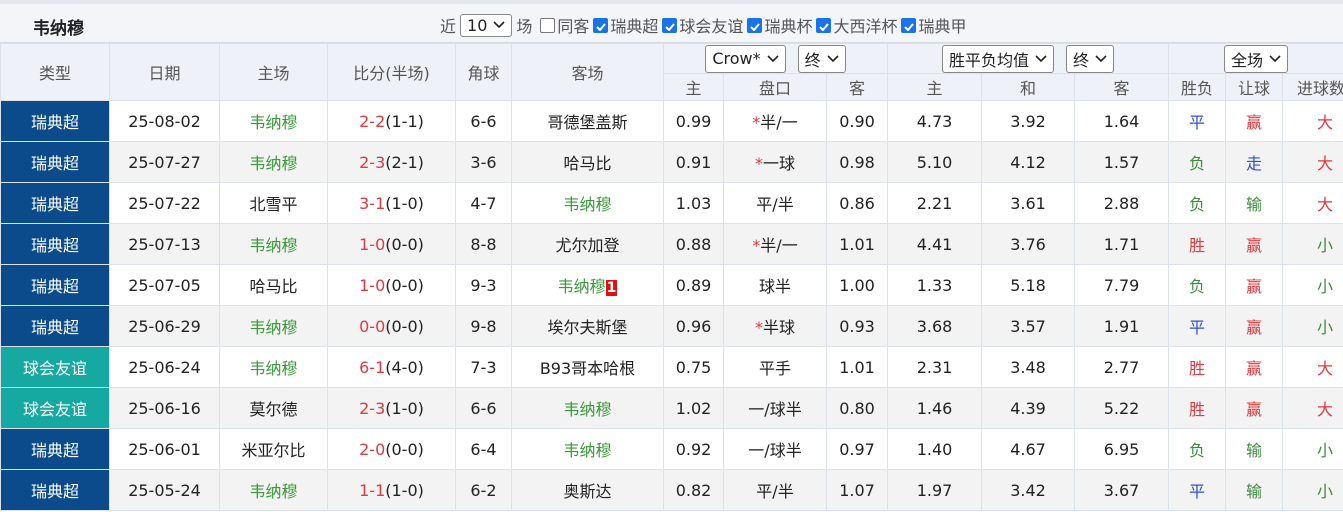 The image size is (1343, 512). What do you see at coordinates (857, 162) in the screenshot?
I see `odds-cell: 0.98` at bounding box center [857, 162].